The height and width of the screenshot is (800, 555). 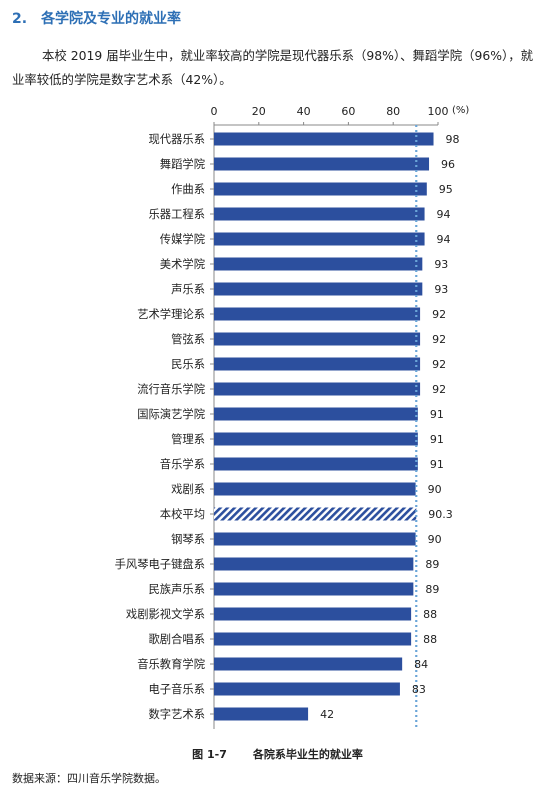 What do you see at coordinates (188, 189) in the screenshot?
I see `category-label: 作曲系` at bounding box center [188, 189].